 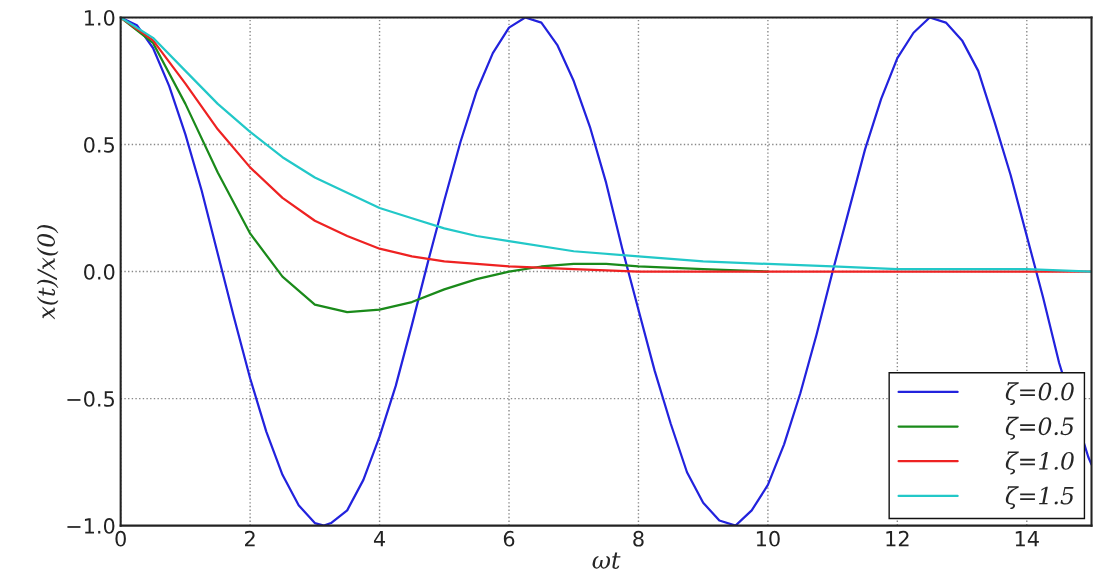 I want to click on y-tick-label: 1.0, so click(x=99, y=17).